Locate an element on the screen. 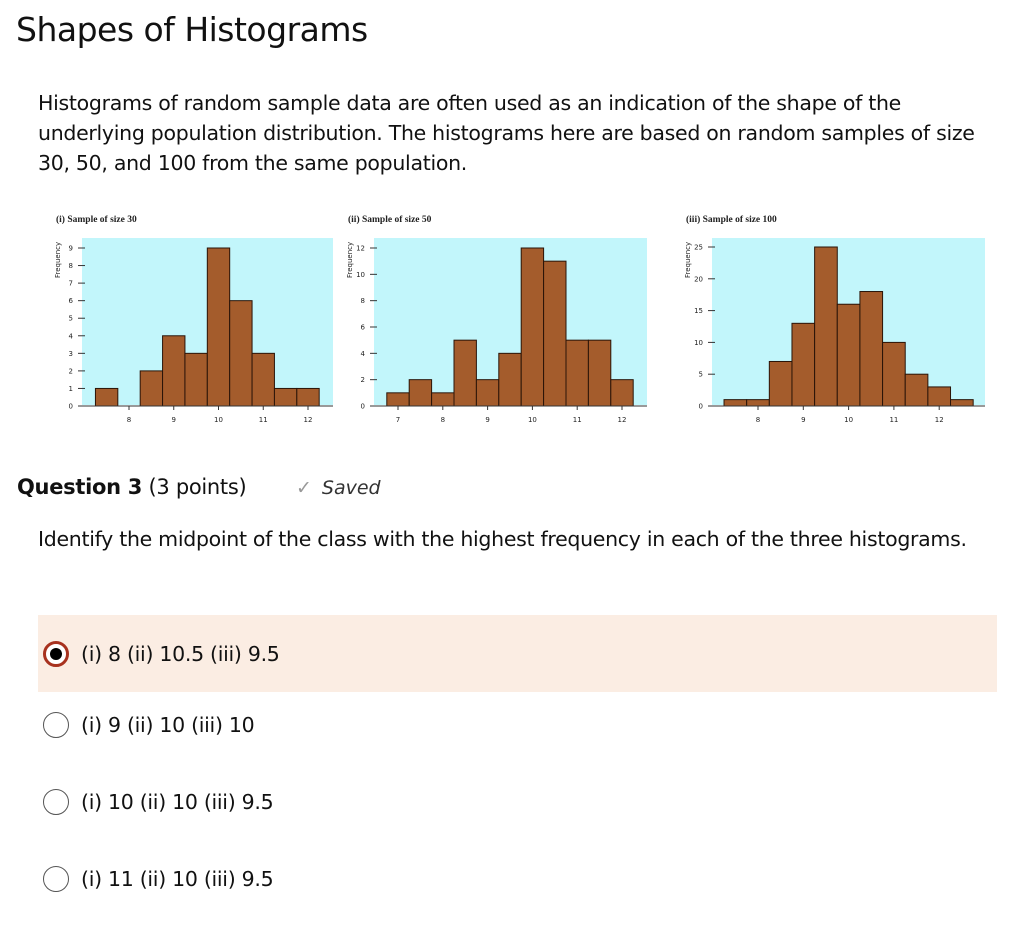 This screenshot has width=1024, height=928. question-points: (3 points) is located at coordinates (197, 487).